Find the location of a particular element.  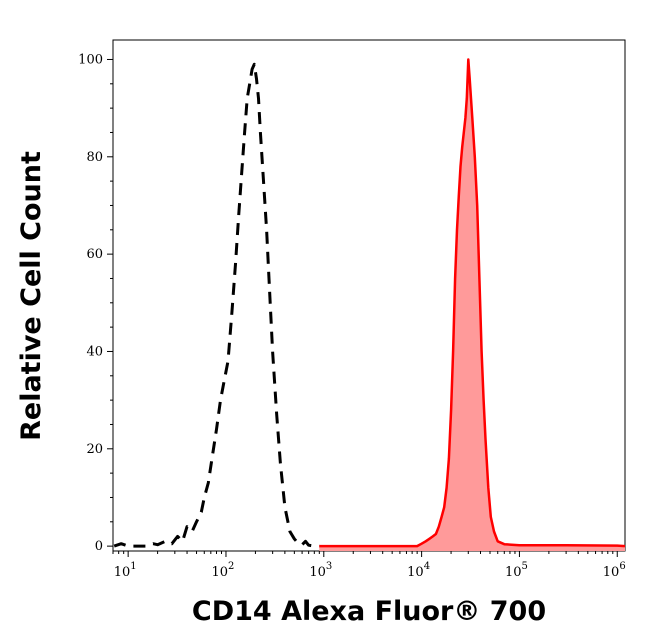

x-axis-title: CD14 Alexa Fluor® 700 is located at coordinates (369, 611).